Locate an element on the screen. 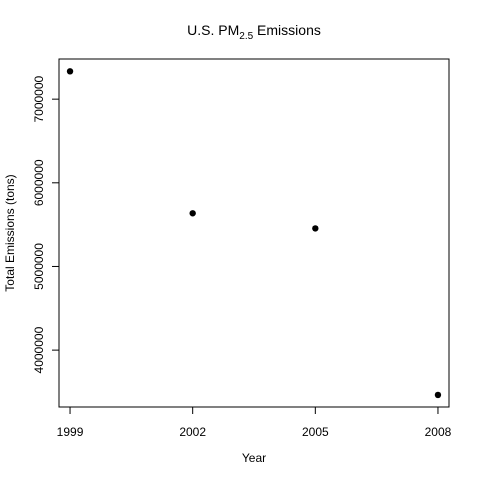 The height and width of the screenshot is (480, 480). chart-title-suffix: Emissions is located at coordinates (287, 30).